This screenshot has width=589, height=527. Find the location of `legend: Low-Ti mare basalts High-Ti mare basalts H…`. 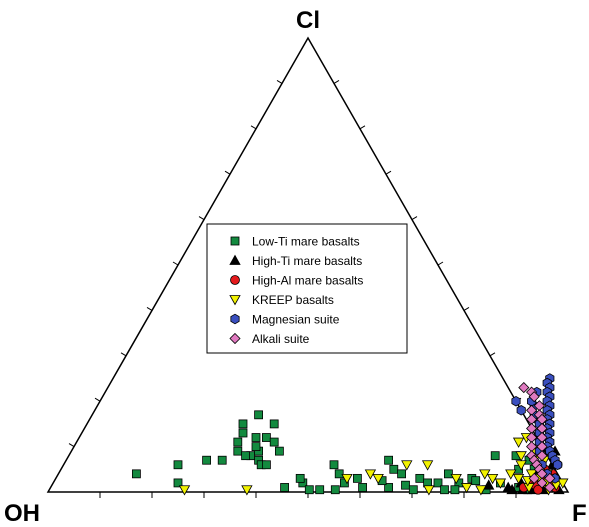

legend: Low-Ti mare basalts High-Ti mare basalts H… is located at coordinates (307, 288).